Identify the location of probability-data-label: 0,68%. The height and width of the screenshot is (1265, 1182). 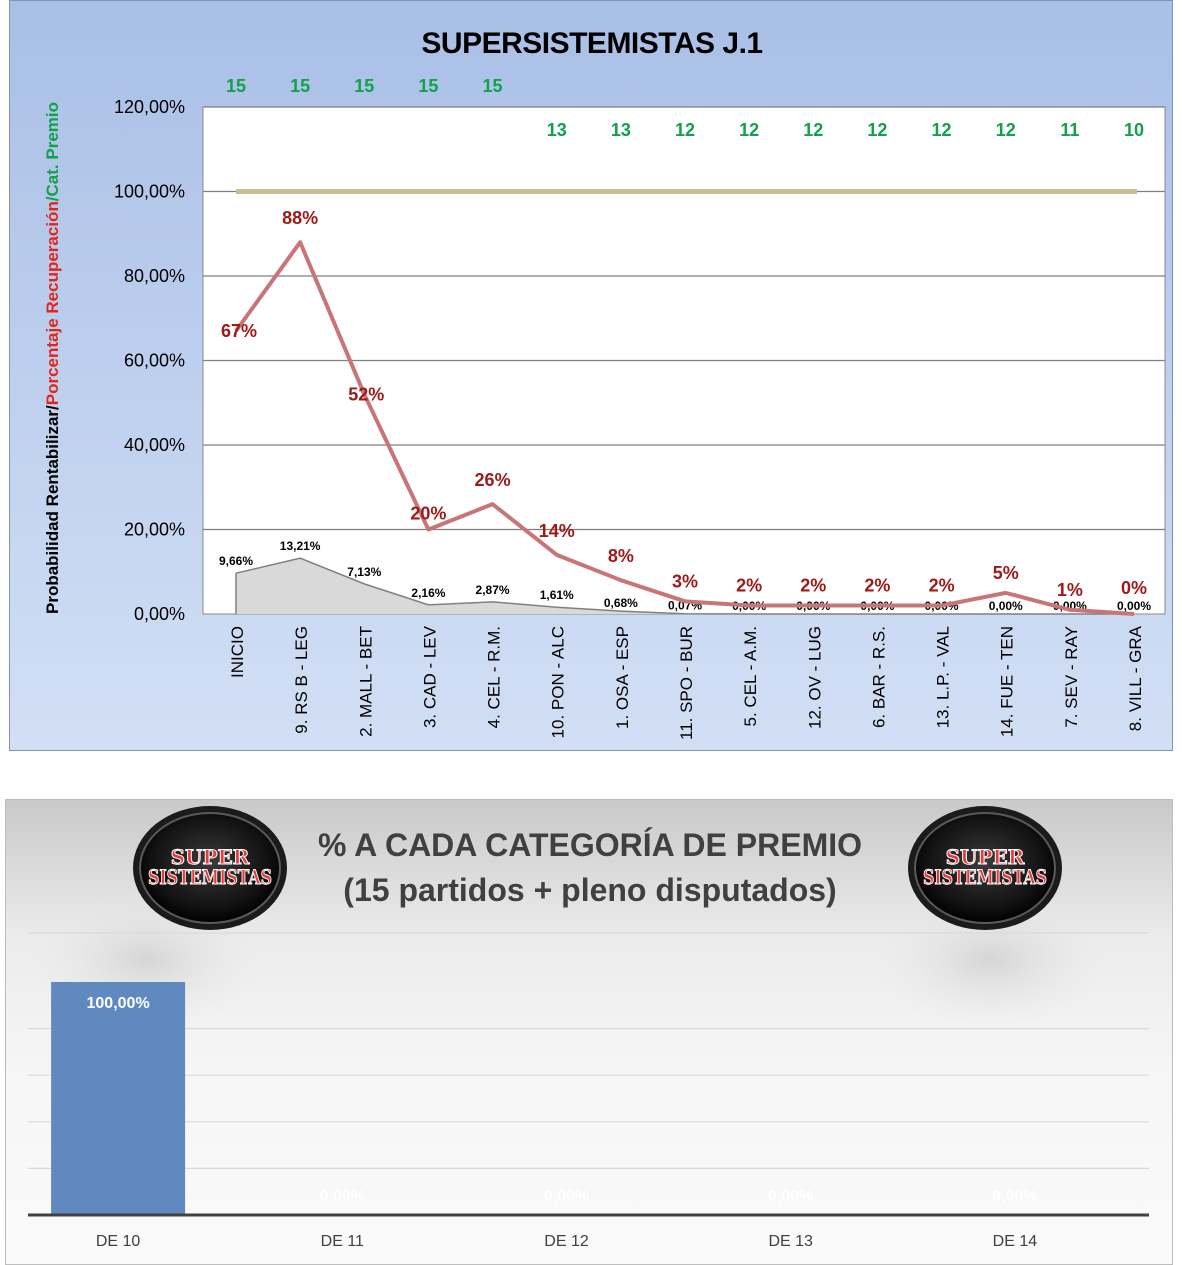
(621, 603).